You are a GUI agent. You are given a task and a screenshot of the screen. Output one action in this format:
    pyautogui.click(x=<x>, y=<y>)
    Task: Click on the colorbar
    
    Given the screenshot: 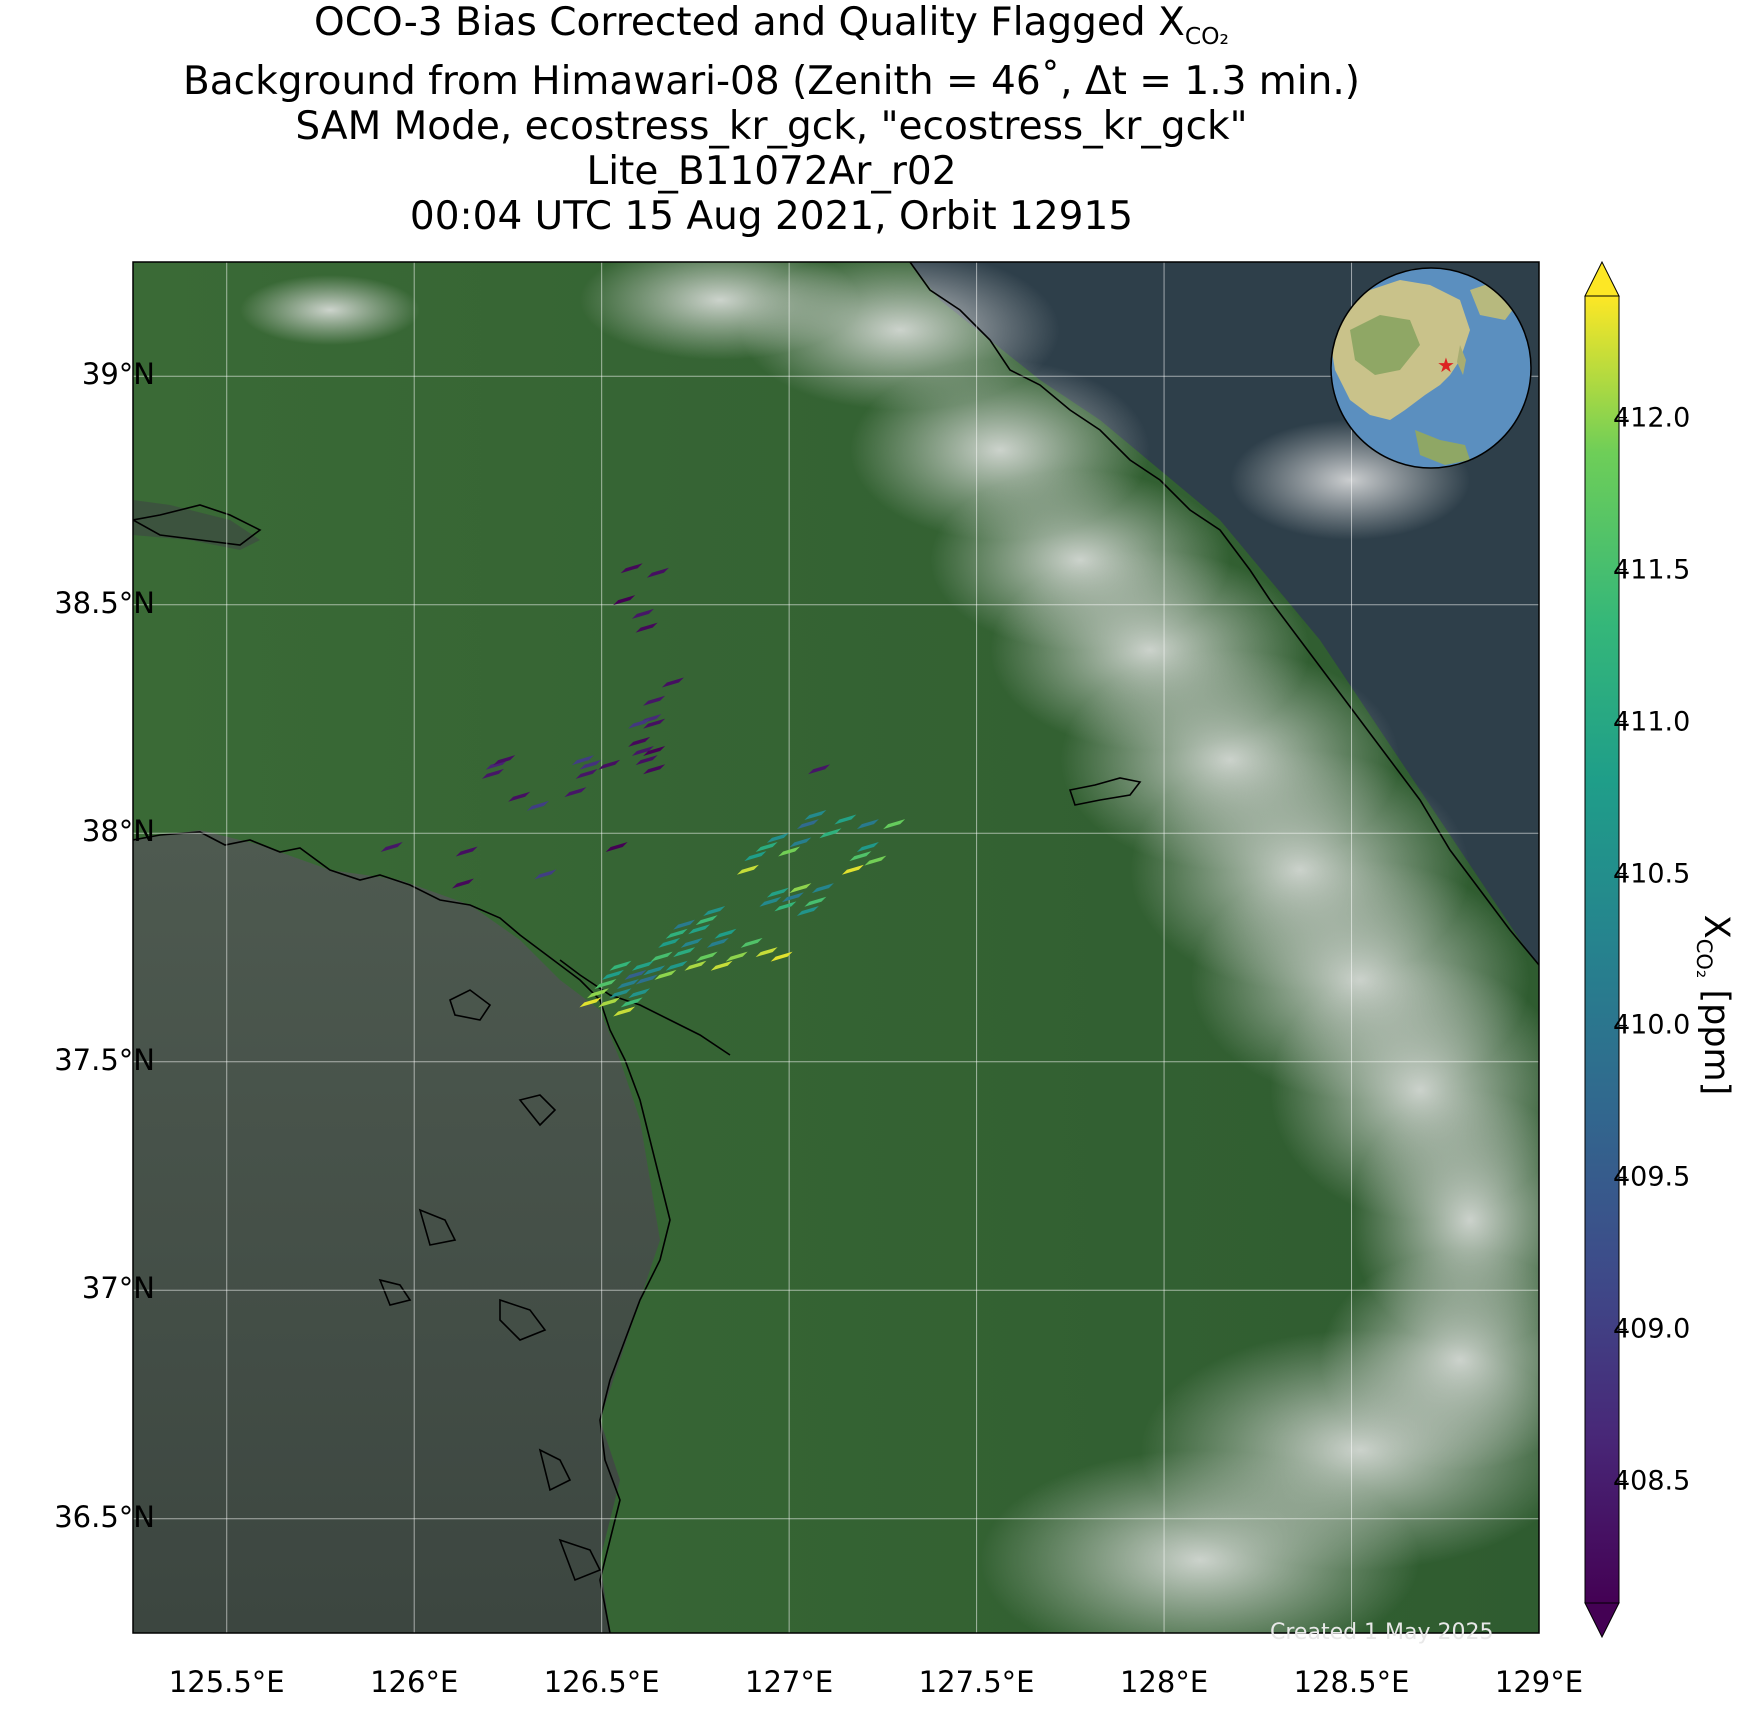 What is the action you would take?
    pyautogui.click(x=1605, y=949)
    